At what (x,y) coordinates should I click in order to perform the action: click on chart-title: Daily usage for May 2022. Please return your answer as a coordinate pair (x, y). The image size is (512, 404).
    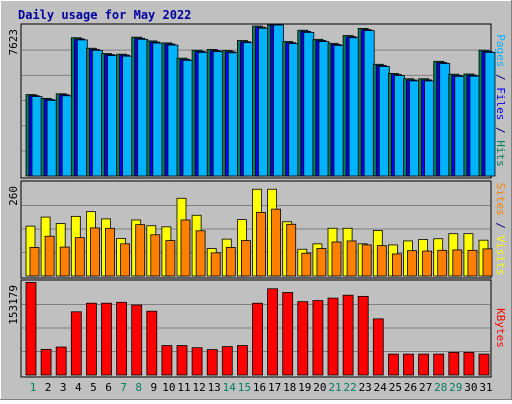
    Looking at the image, I should click on (104, 15).